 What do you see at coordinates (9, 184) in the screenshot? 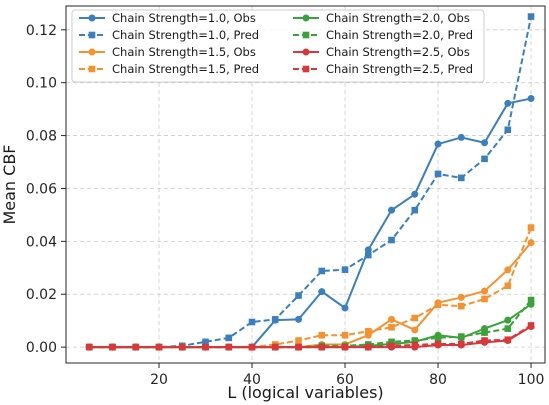
I see `y-axis-label: Mean CBF` at bounding box center [9, 184].